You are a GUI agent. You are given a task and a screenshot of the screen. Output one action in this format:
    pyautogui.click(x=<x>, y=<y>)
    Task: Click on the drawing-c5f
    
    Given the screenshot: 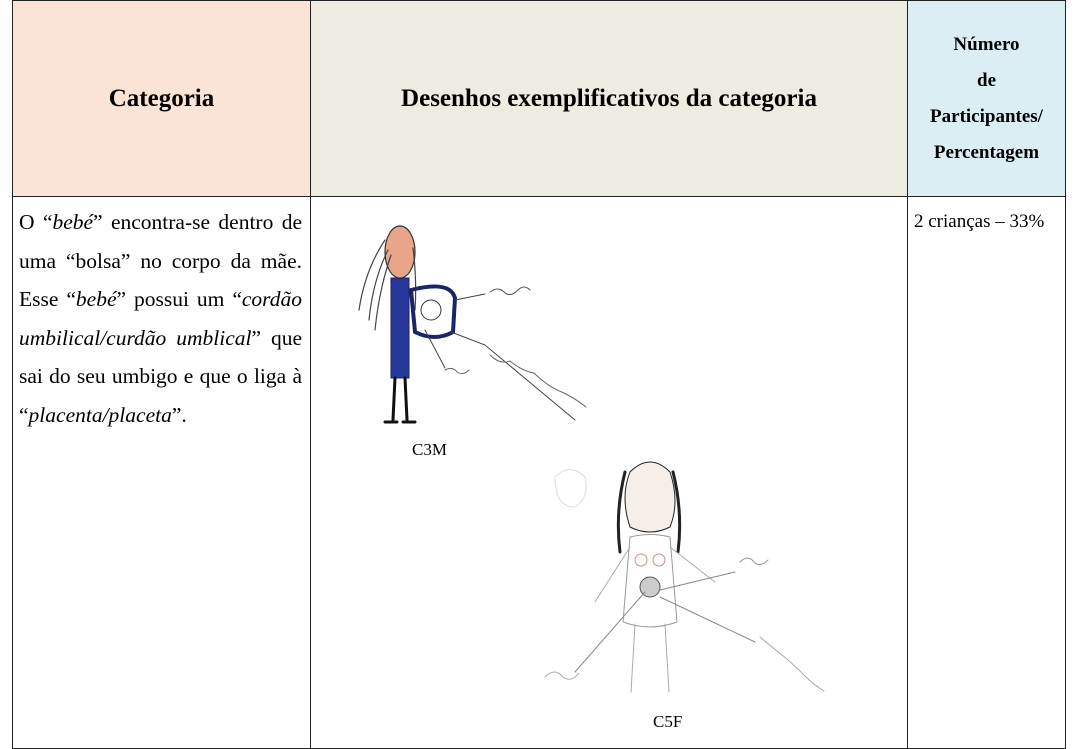 What is the action you would take?
    pyautogui.click(x=684, y=577)
    